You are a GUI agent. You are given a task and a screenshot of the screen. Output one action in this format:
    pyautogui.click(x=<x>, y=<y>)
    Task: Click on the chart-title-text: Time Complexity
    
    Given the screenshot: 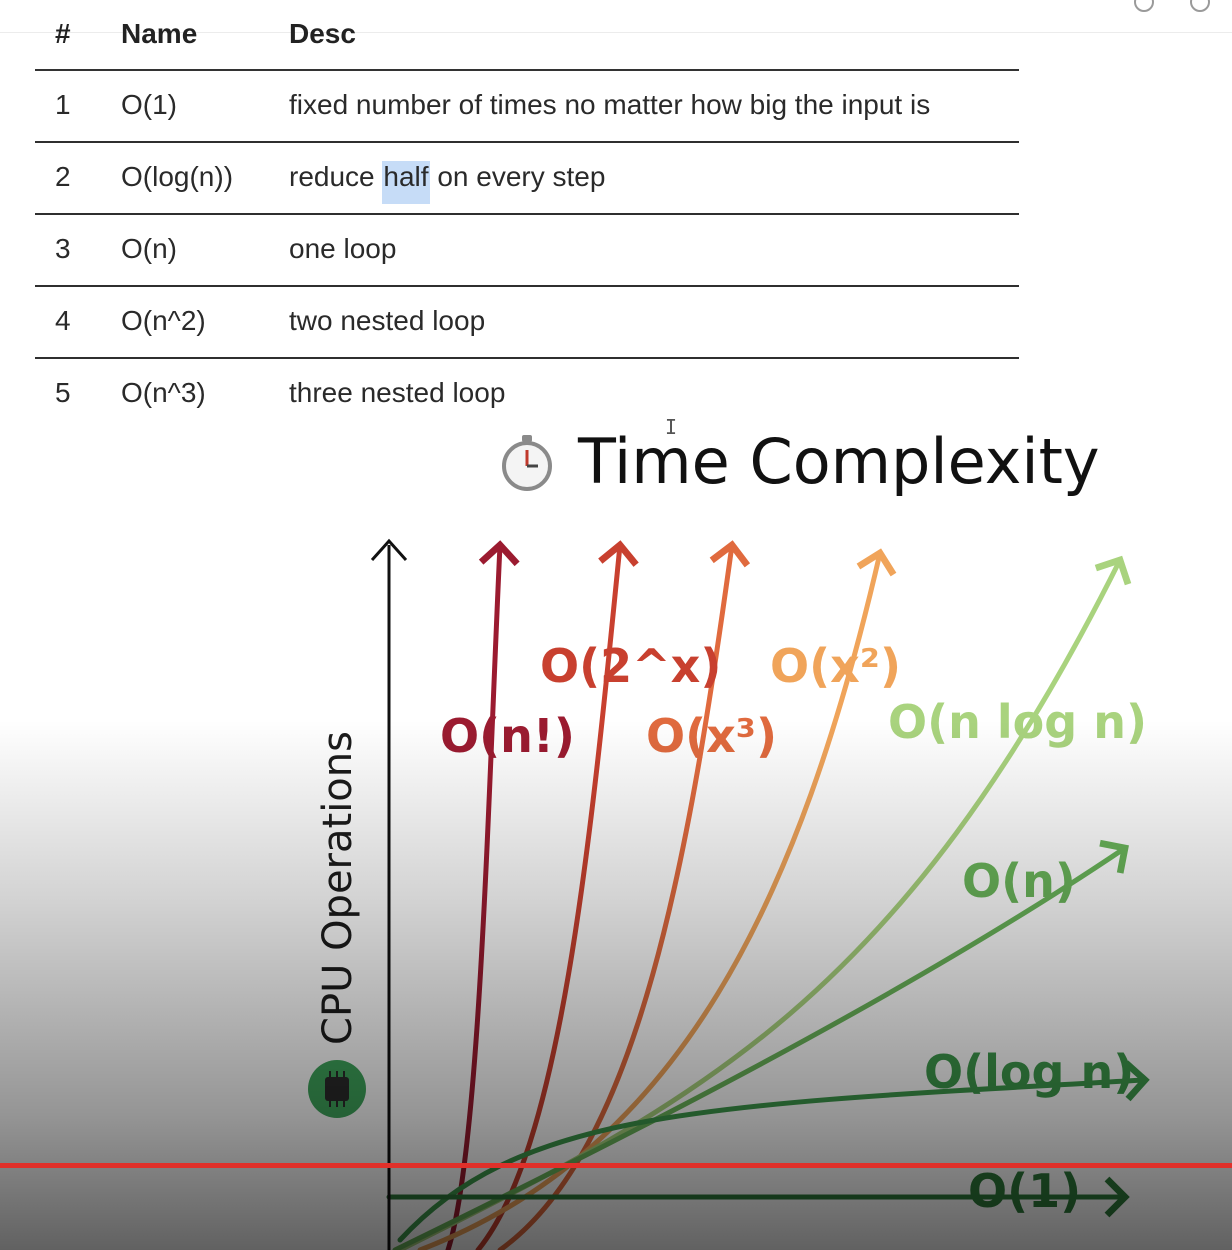 What is the action you would take?
    pyautogui.click(x=839, y=461)
    